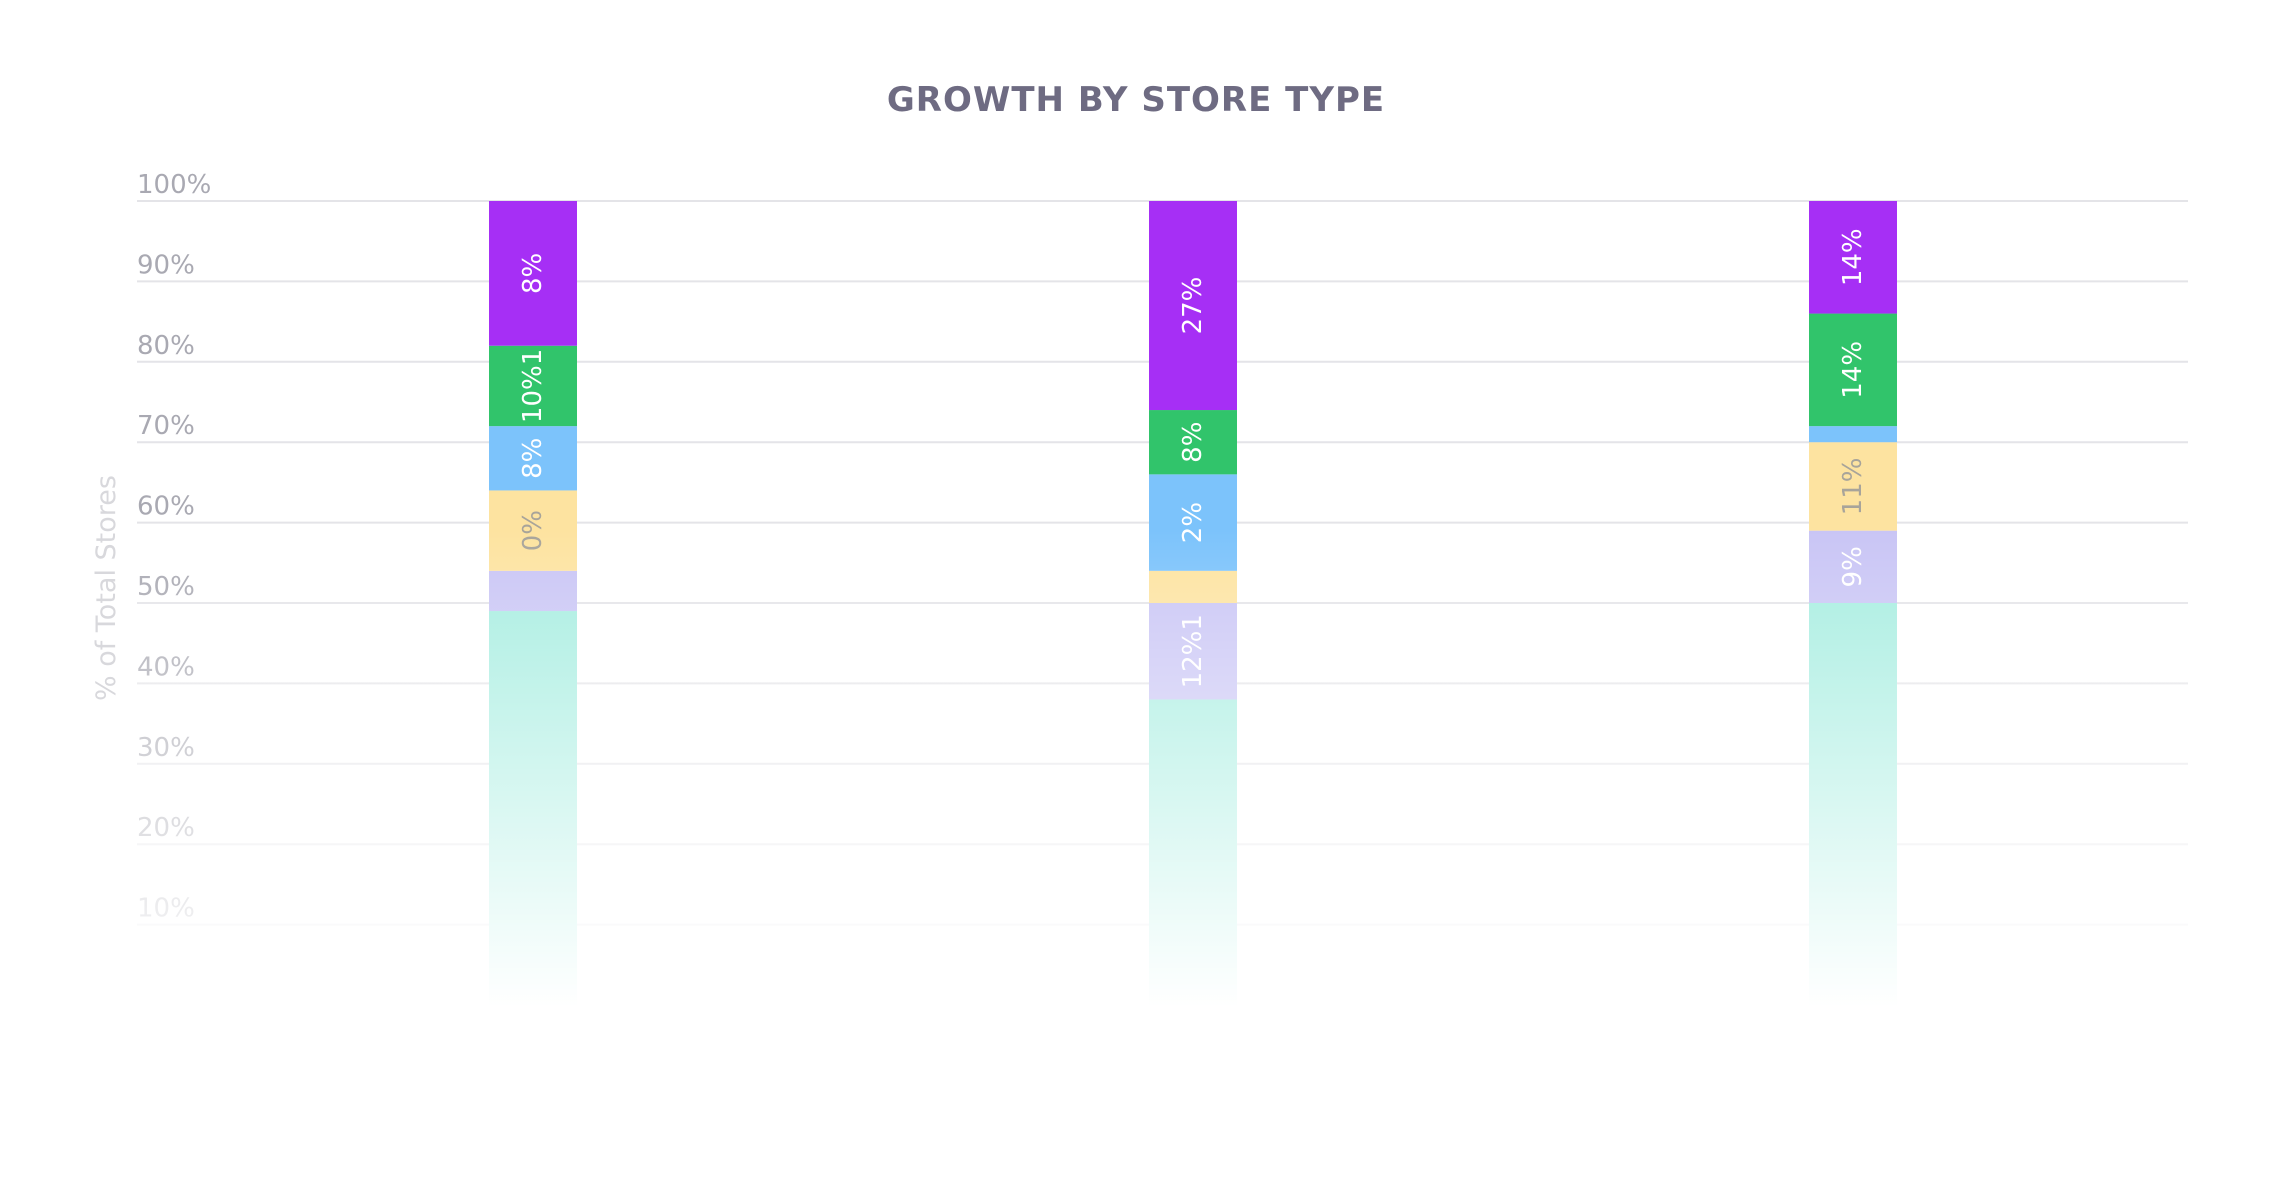 This screenshot has height=1204, width=2272. What do you see at coordinates (106, 588) in the screenshot?
I see `y-axis-label: % of Total Stores` at bounding box center [106, 588].